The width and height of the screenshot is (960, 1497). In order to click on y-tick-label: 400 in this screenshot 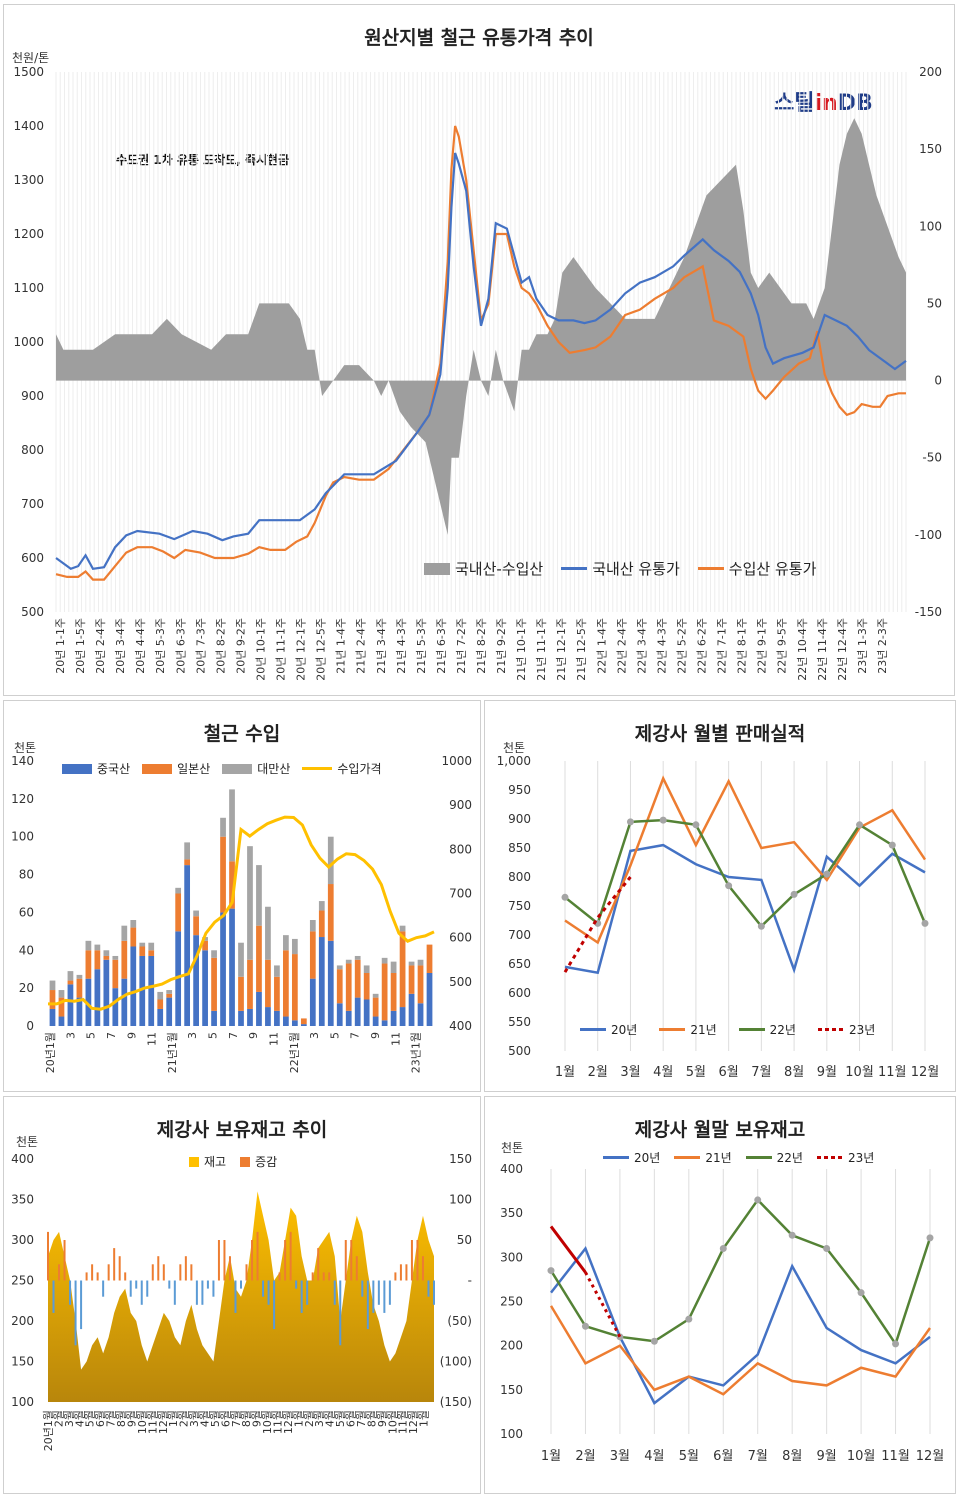, I will do `click(22, 1159)`.